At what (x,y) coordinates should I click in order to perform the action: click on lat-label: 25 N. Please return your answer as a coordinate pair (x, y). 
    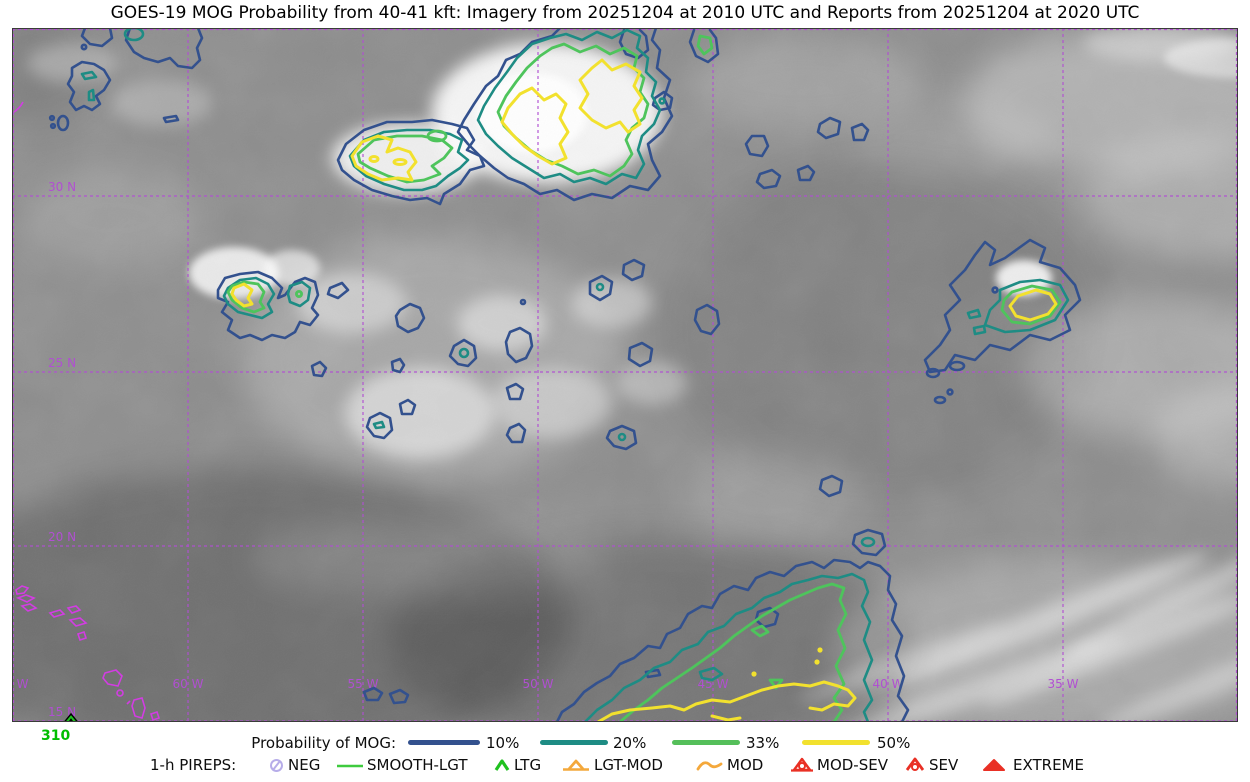
    Looking at the image, I should click on (62, 363).